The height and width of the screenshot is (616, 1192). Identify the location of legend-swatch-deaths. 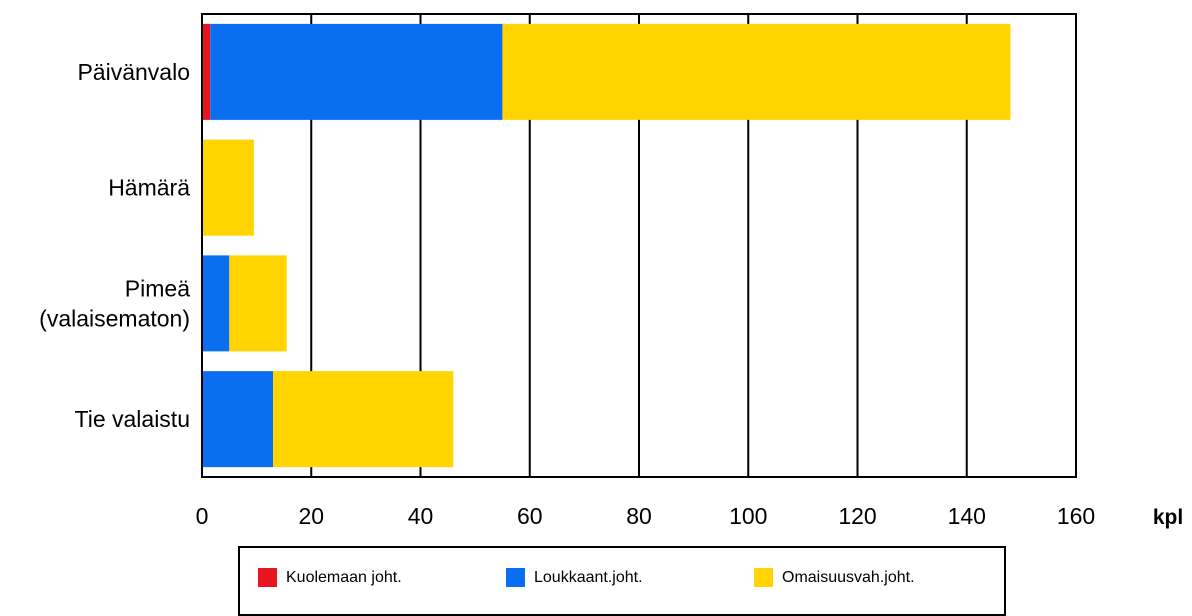
(267, 577).